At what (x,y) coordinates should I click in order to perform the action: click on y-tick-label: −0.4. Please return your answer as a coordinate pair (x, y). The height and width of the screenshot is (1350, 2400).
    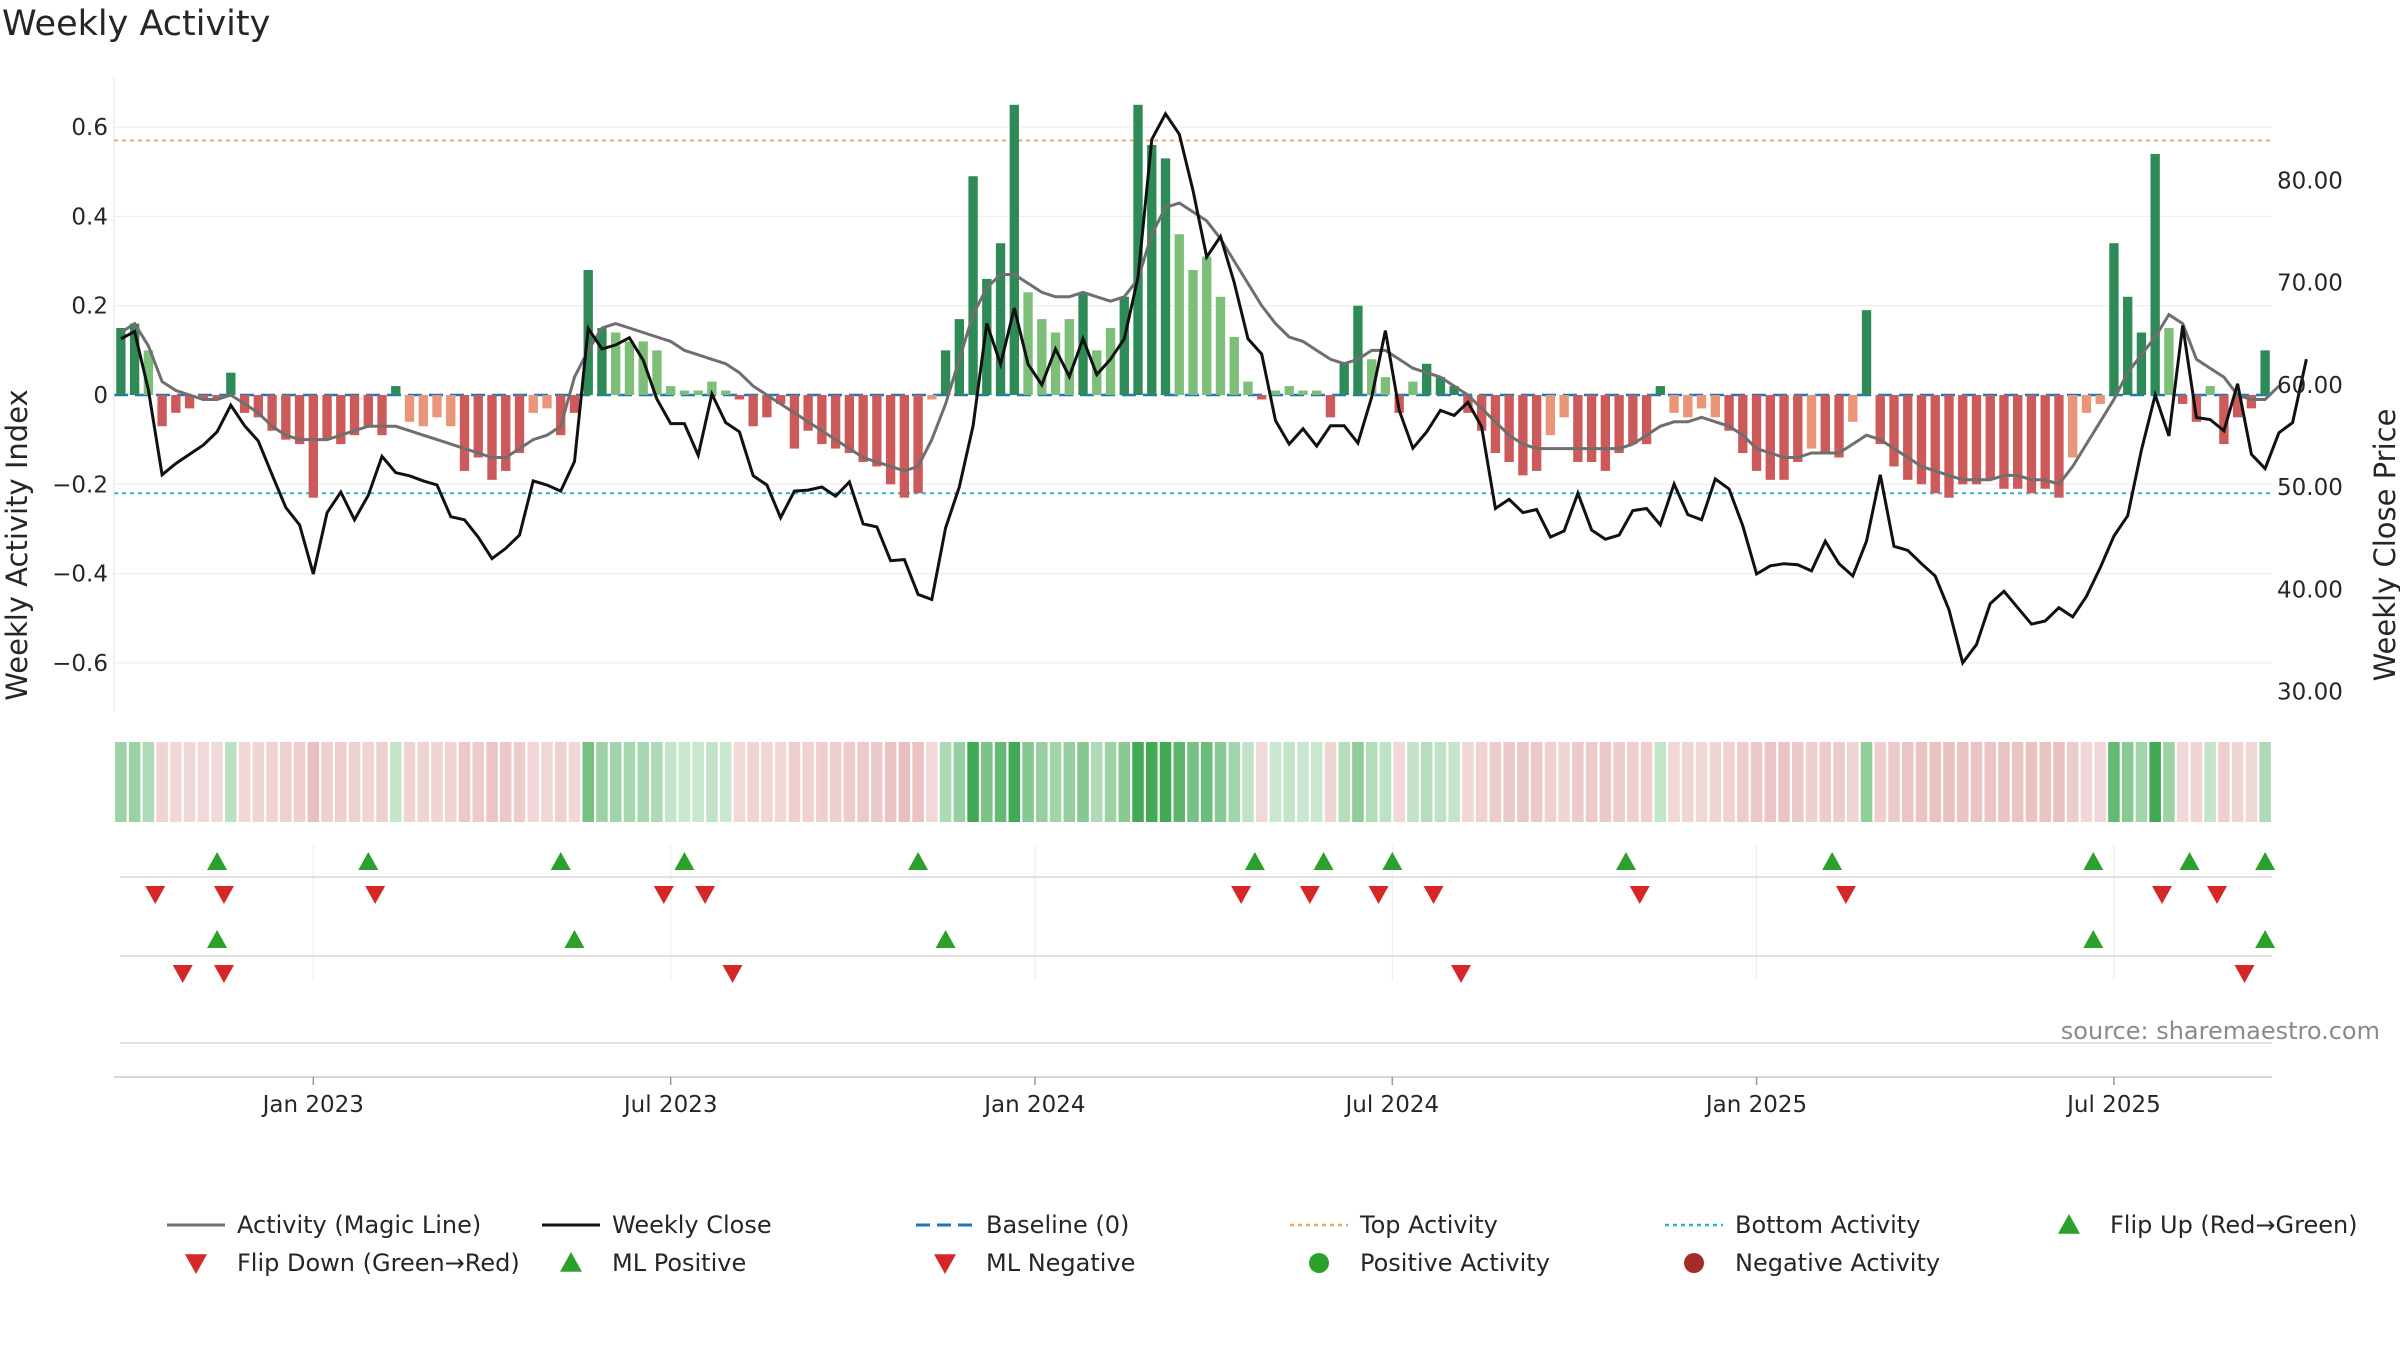
    Looking at the image, I should click on (80, 575).